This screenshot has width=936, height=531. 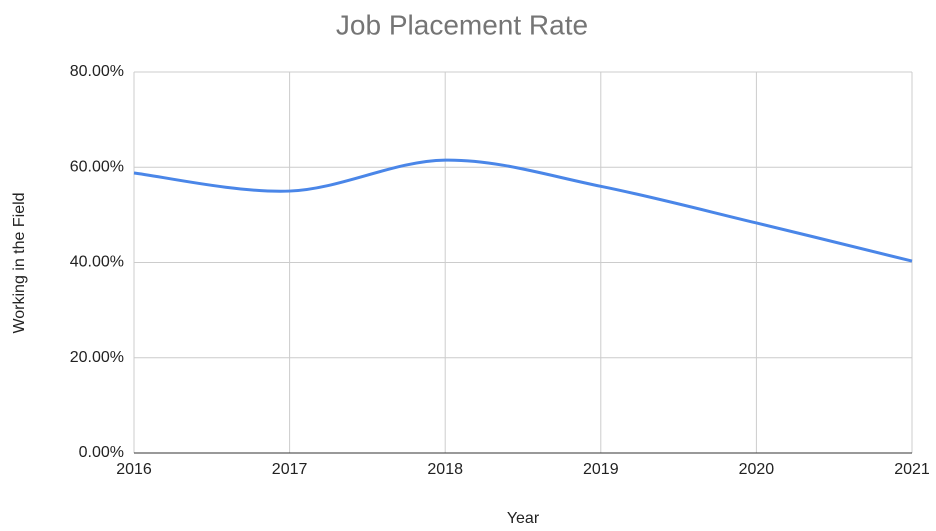 I want to click on x-tick-label: 2020, so click(x=757, y=469).